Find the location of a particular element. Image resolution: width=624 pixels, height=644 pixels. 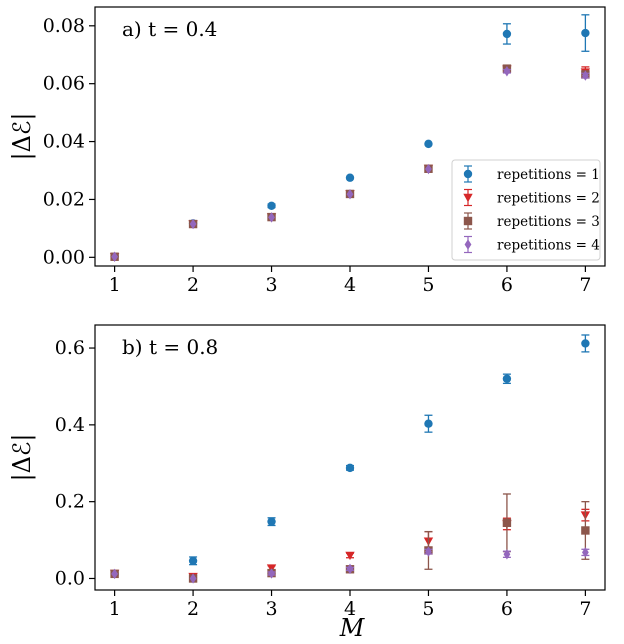

legend-label: repetitions = 4 is located at coordinates (548, 246).